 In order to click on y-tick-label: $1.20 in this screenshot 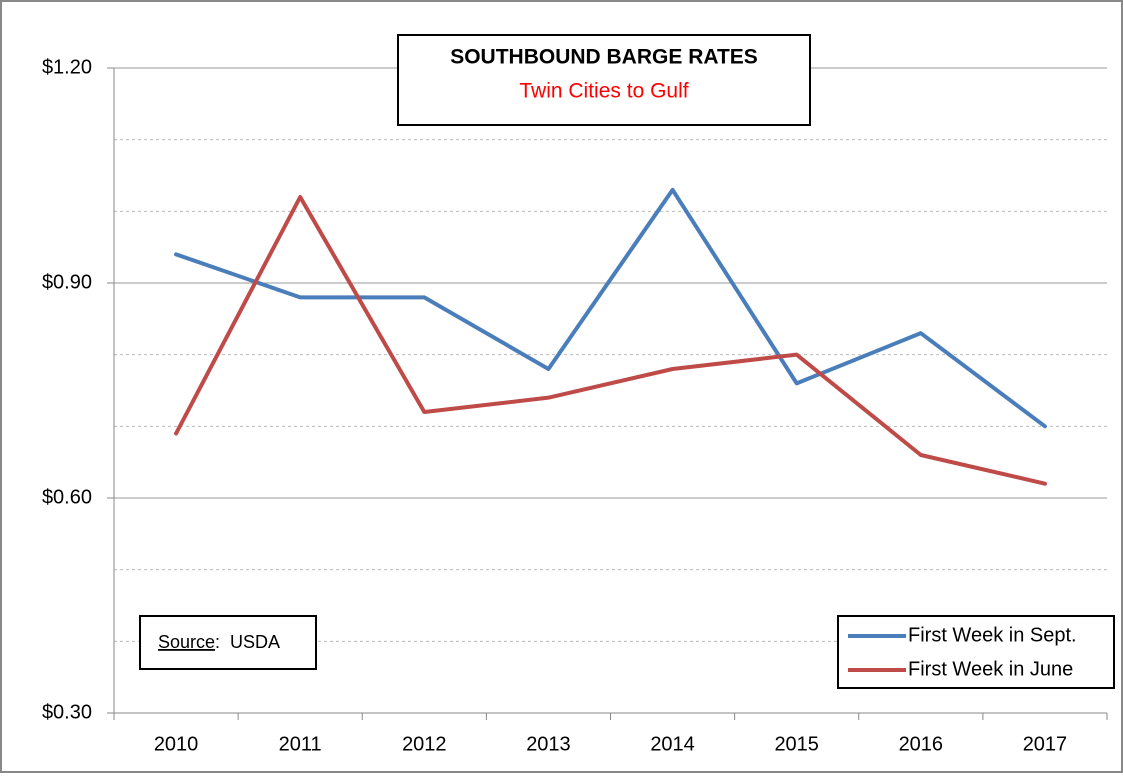, I will do `click(67, 67)`.